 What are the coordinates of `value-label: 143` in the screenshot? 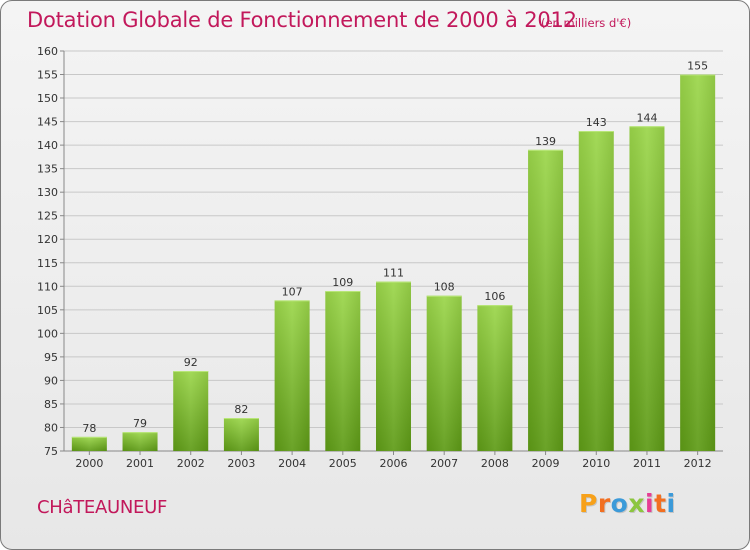 It's located at (596, 122).